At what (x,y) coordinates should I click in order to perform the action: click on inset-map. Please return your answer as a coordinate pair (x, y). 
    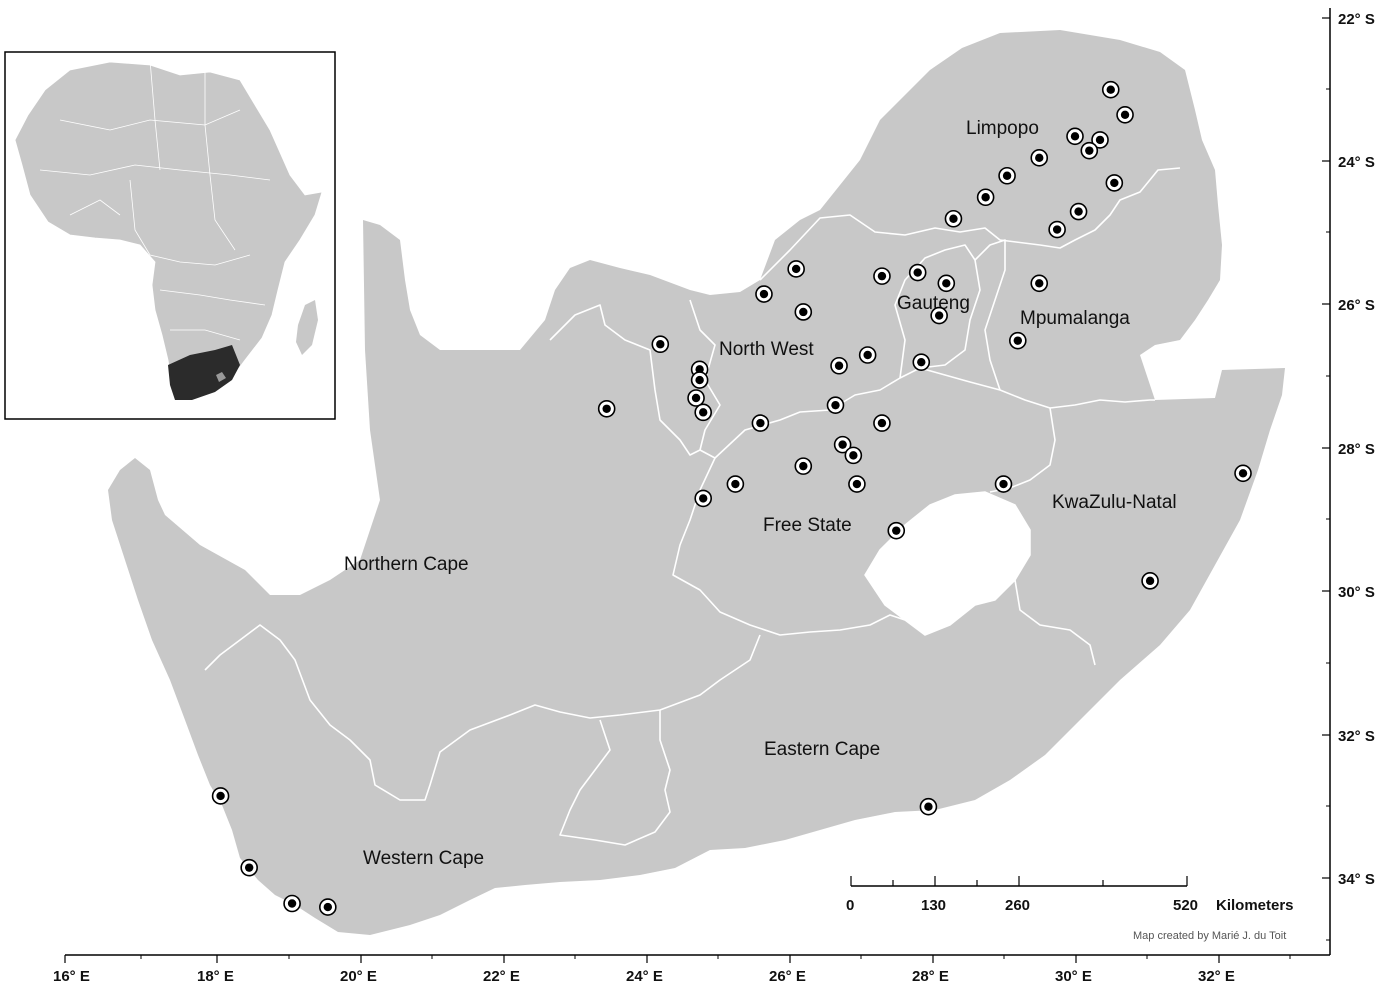
    Looking at the image, I should click on (170, 235).